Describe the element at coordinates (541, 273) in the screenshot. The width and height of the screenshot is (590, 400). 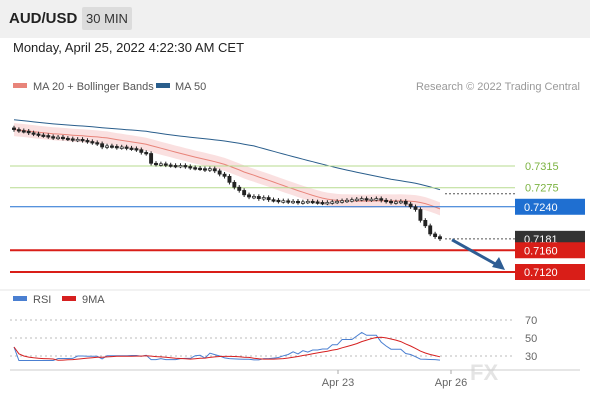
I see `support-label-0.7120: 0.7120` at that location.